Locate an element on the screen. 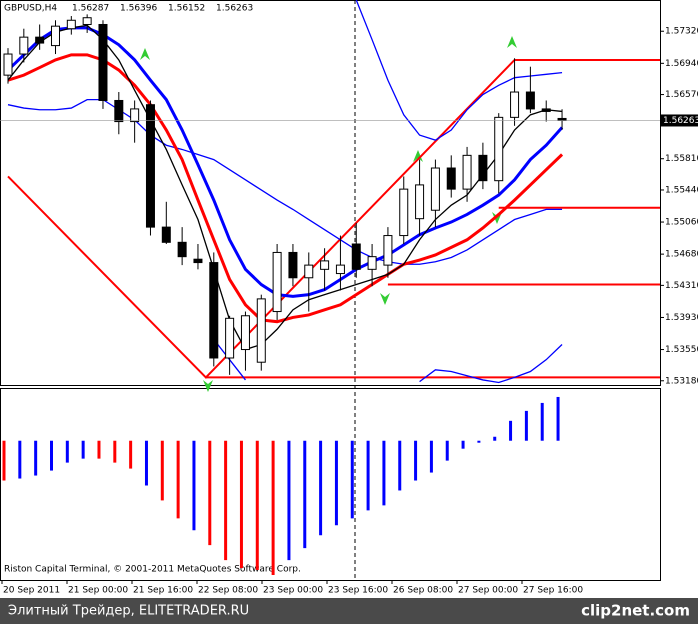 Image resolution: width=698 pixels, height=624 pixels. y-tick-label: 1.55060 is located at coordinates (681, 223).